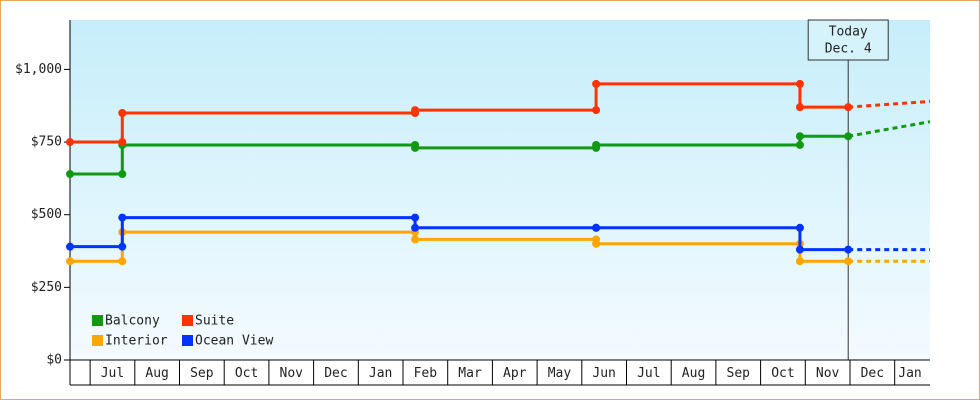  What do you see at coordinates (470, 373) in the screenshot?
I see `x-tick-label: Mar` at bounding box center [470, 373].